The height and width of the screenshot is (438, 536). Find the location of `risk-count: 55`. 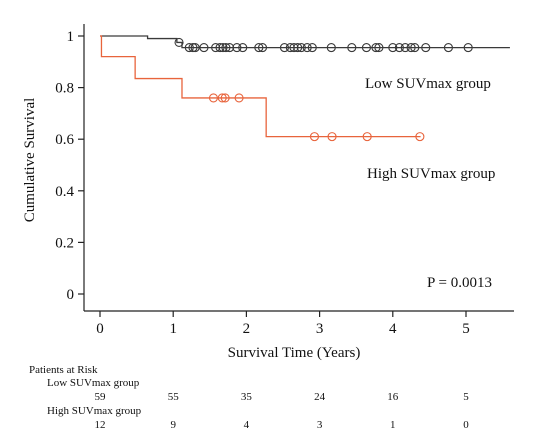

risk-count: 55 is located at coordinates (174, 397).